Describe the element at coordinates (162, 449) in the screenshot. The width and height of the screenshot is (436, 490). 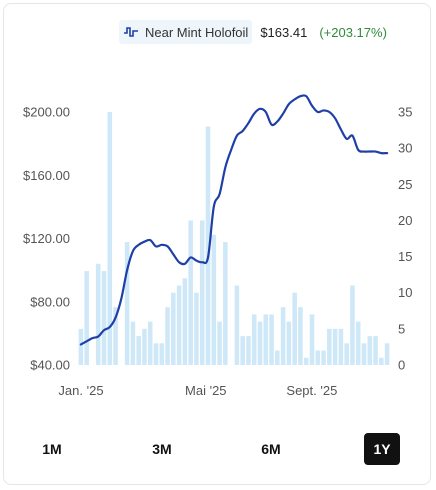
I see `range-3m-button: 3M` at that location.